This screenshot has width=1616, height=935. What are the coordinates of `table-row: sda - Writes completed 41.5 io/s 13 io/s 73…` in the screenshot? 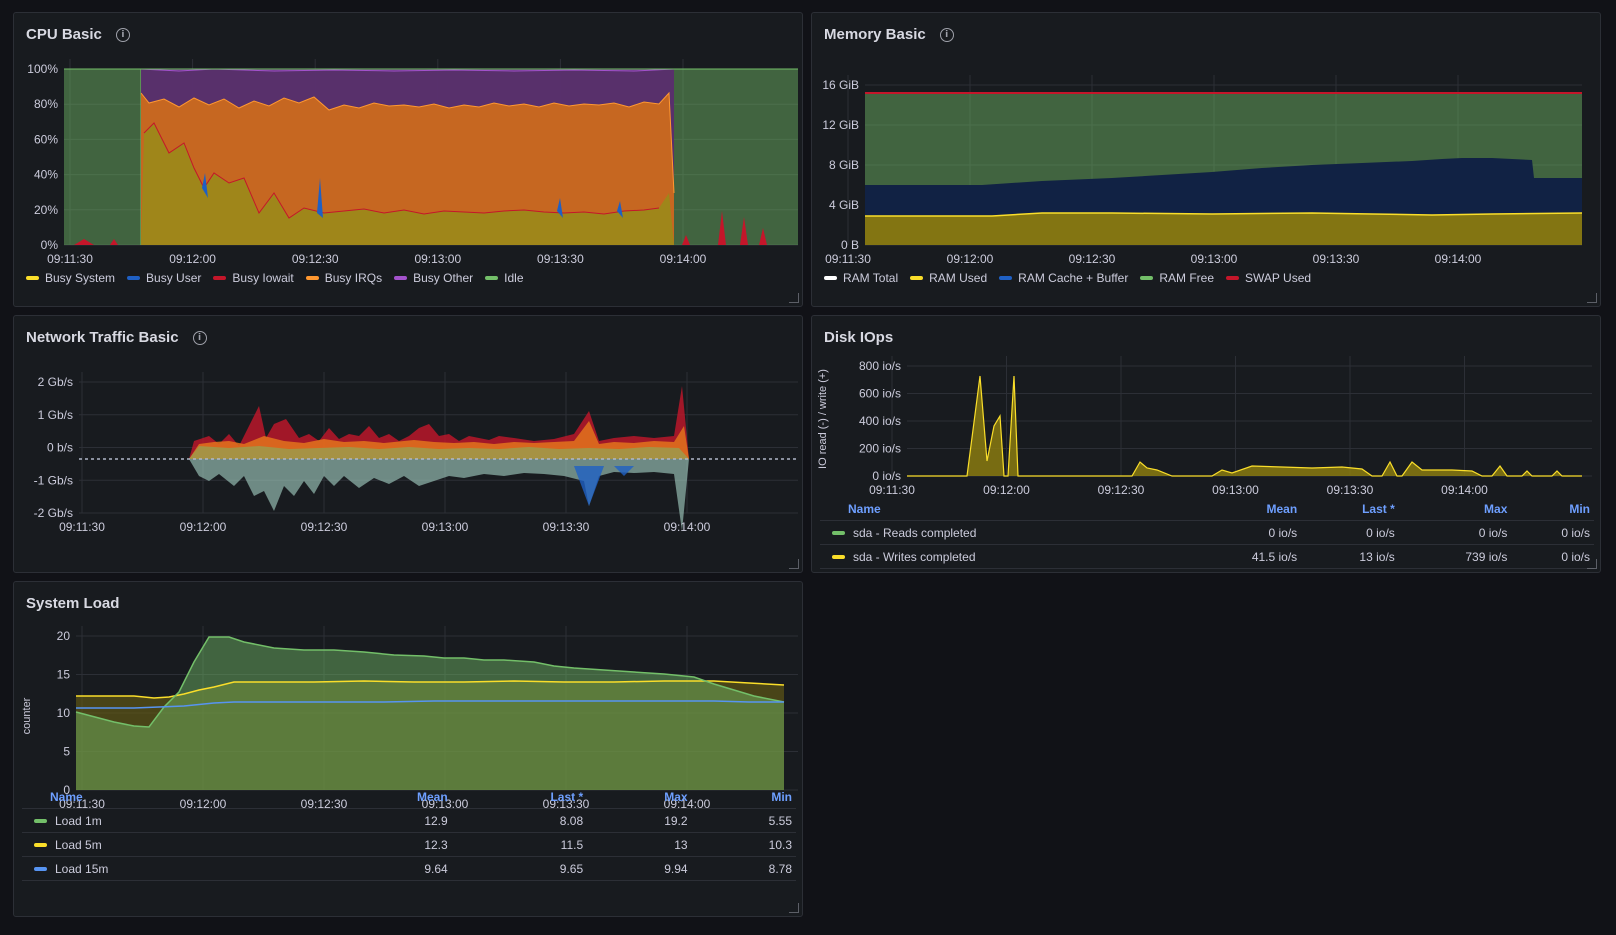 It's located at (1207, 556).